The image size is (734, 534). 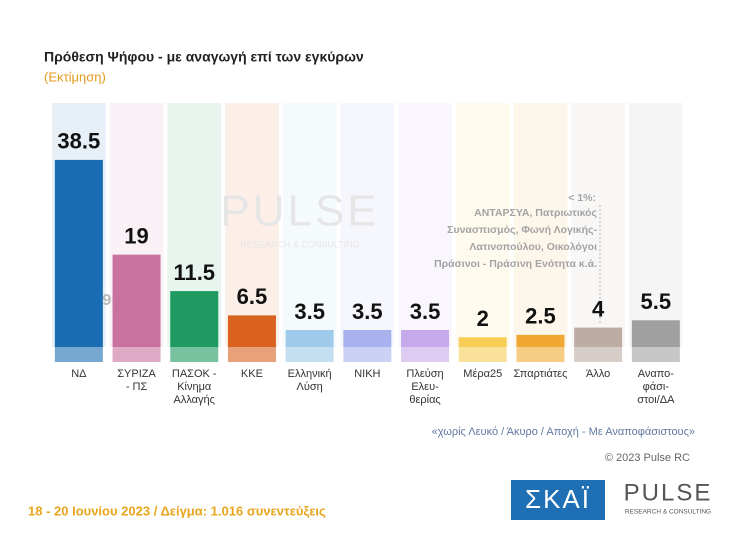 I want to click on x-tick-label: ΠΑΣΟΚ - Κίνημα Αλλαγής, so click(x=194, y=387).